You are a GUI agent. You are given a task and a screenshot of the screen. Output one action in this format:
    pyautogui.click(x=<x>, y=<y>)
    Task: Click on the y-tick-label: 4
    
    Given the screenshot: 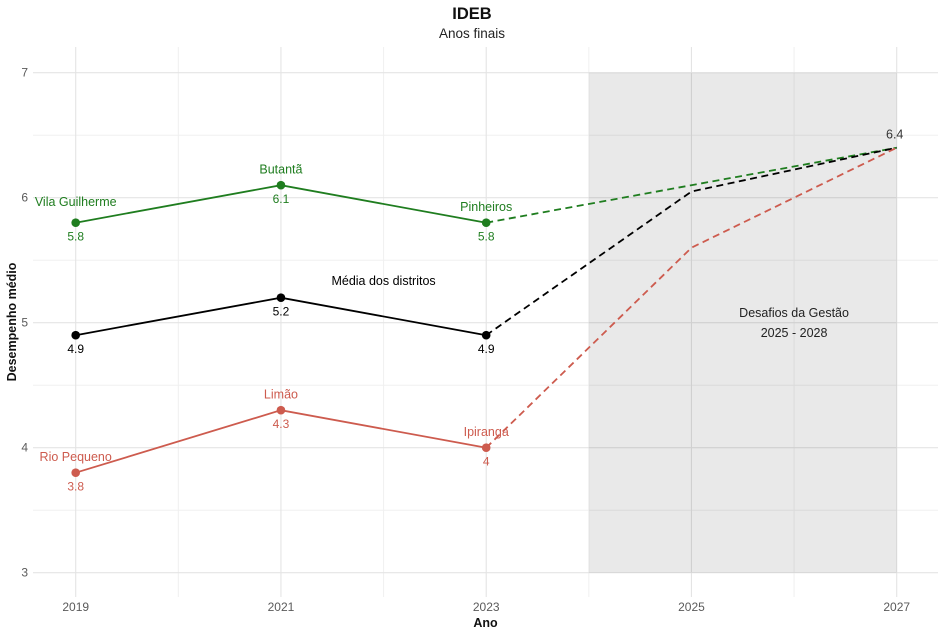 What is the action you would take?
    pyautogui.click(x=24, y=448)
    